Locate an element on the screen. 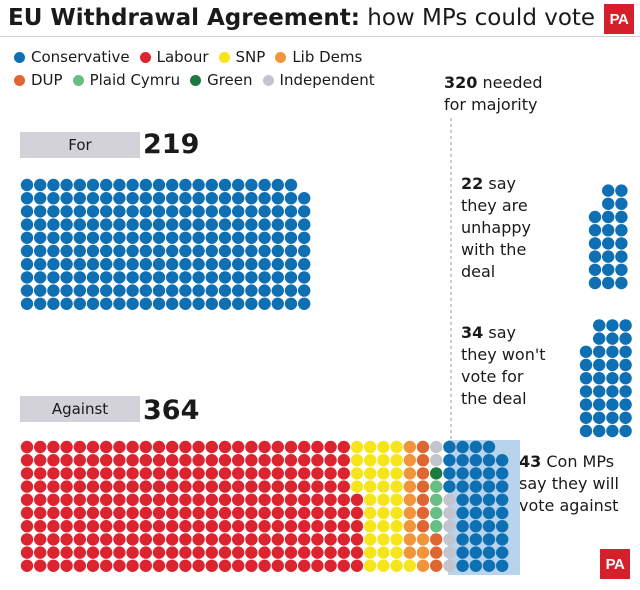 Image resolution: width=640 pixels, height=590 pixels. unhappy-line-3: unhappy is located at coordinates (496, 227).